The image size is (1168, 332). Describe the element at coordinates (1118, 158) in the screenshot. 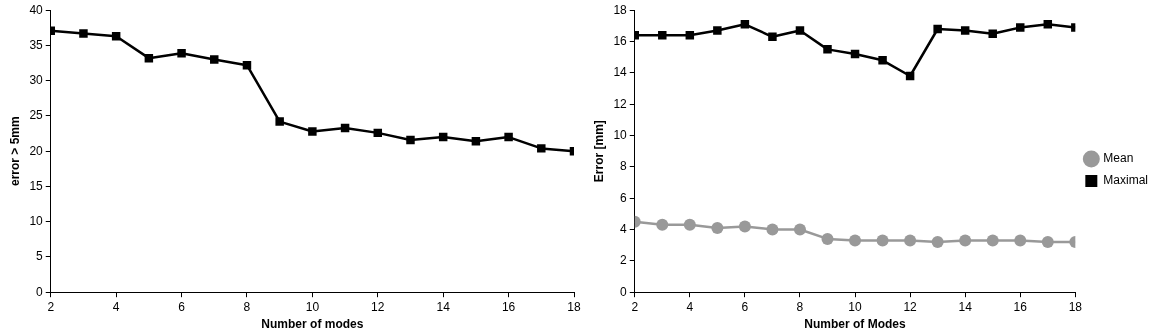

I see `legend-label: Mean` at that location.